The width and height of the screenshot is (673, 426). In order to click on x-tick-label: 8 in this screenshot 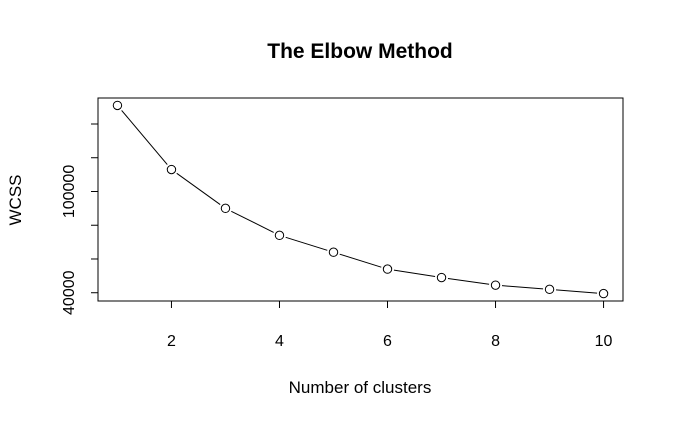, I will do `click(495, 341)`.